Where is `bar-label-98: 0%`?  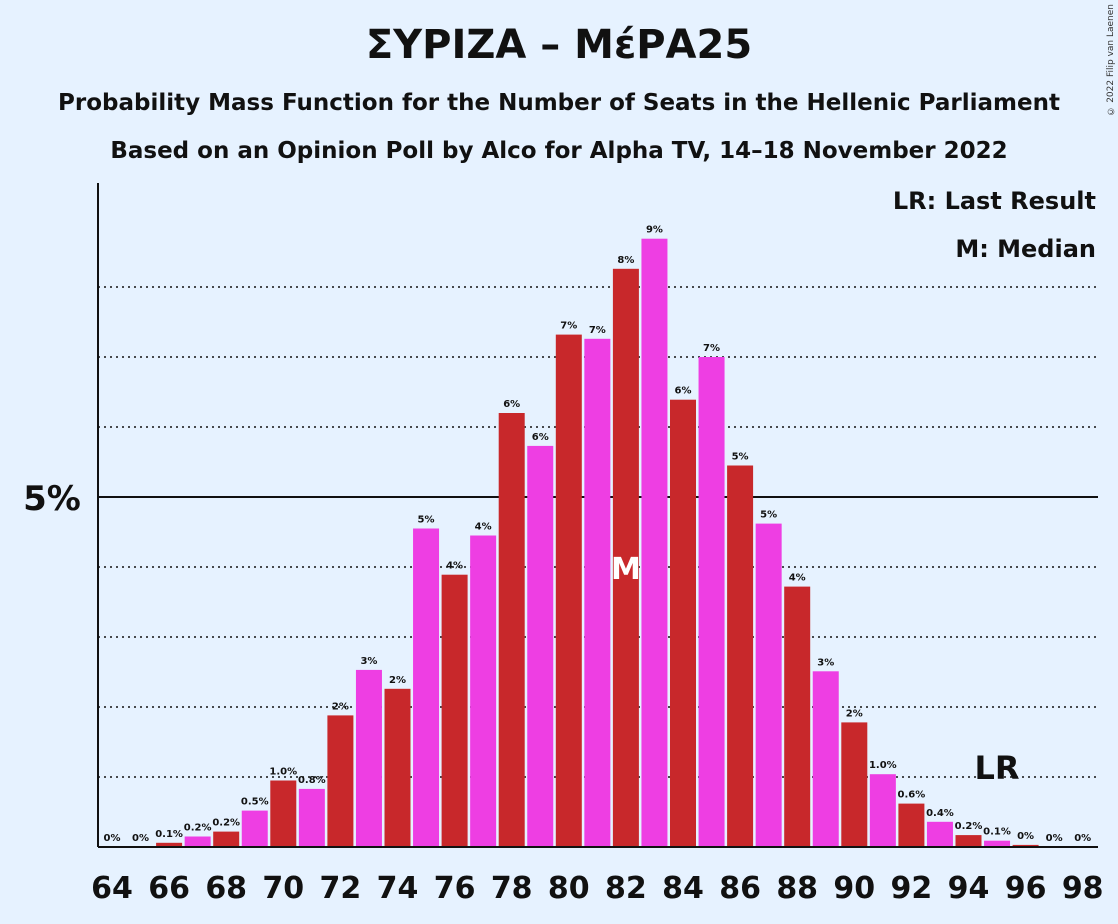 bar-label-98: 0% is located at coordinates (1082, 838).